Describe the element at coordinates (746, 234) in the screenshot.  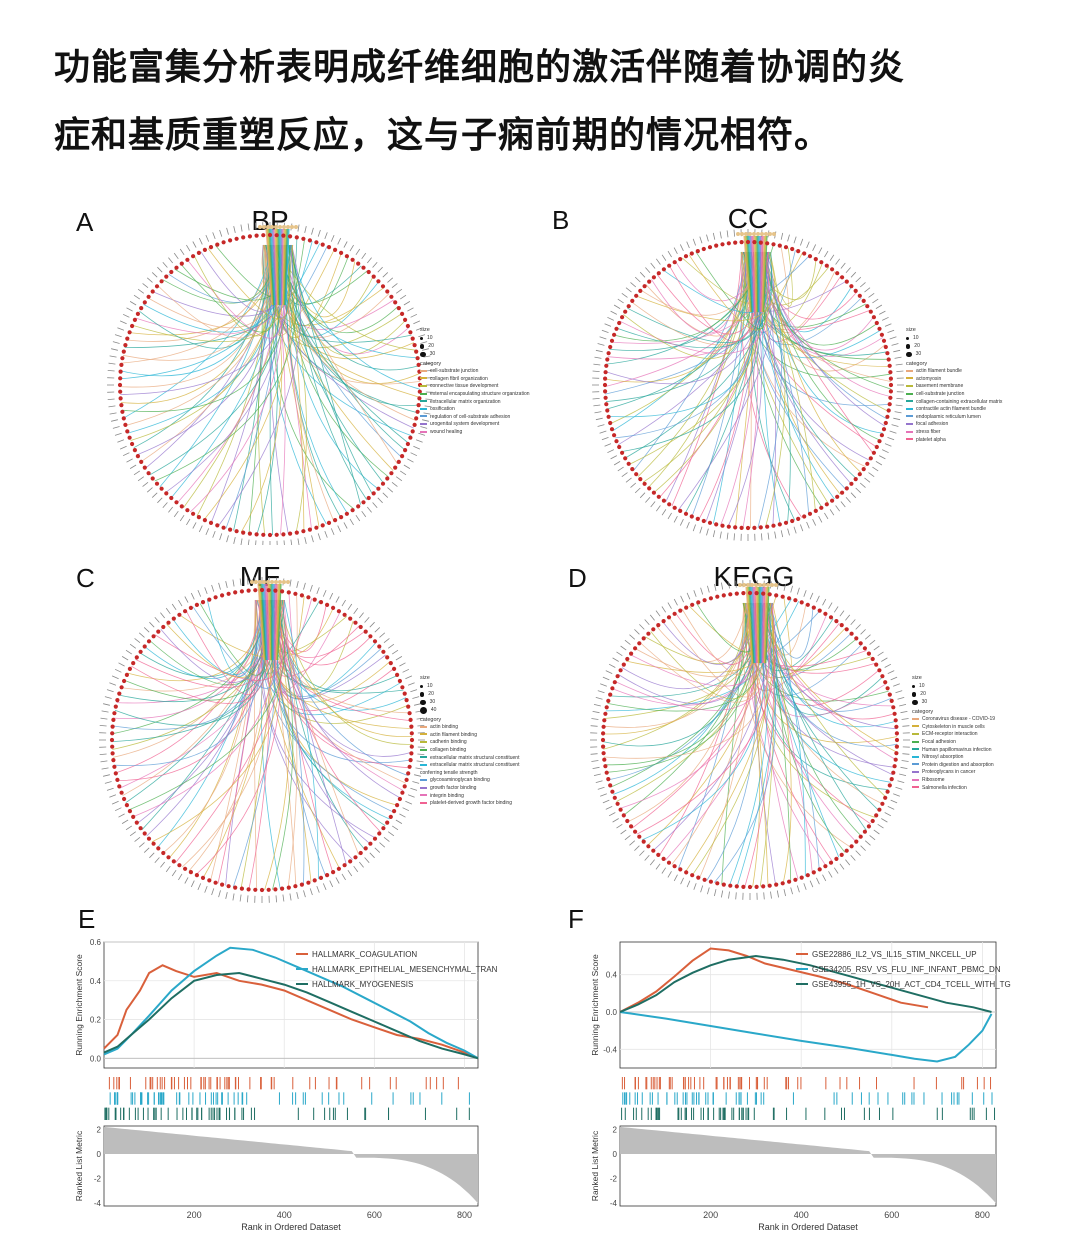
I see `category-node` at that location.